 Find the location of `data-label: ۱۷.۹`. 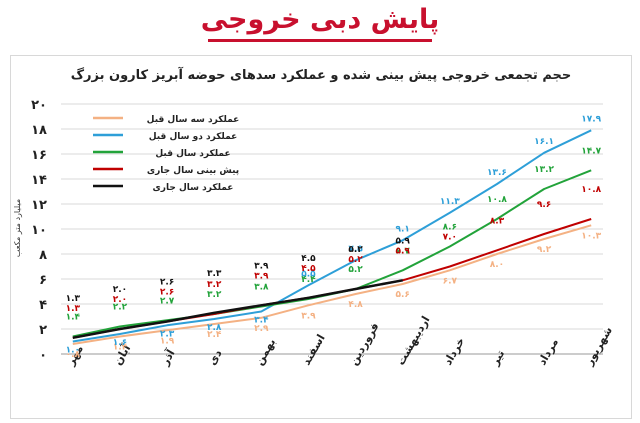

data-label: ۱۷.۹ is located at coordinates (591, 119).